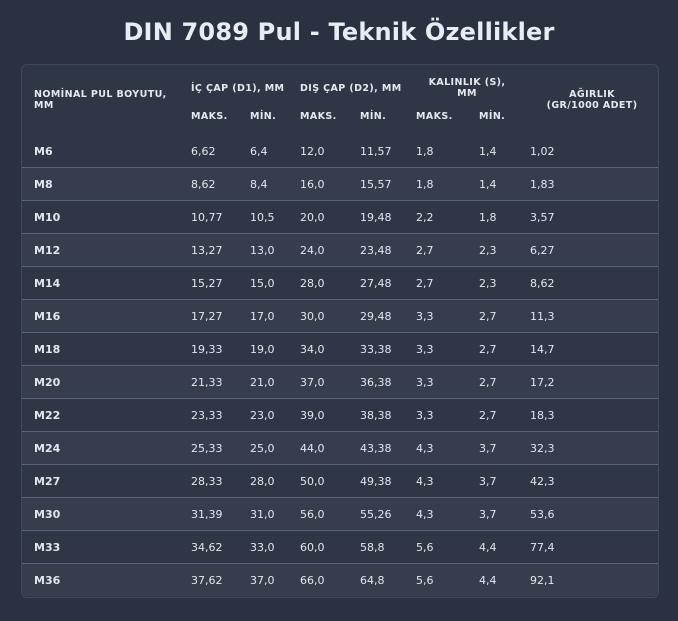 This screenshot has width=678, height=621. What do you see at coordinates (312, 580) in the screenshot?
I see `outer-max-cell: 66,0` at bounding box center [312, 580].